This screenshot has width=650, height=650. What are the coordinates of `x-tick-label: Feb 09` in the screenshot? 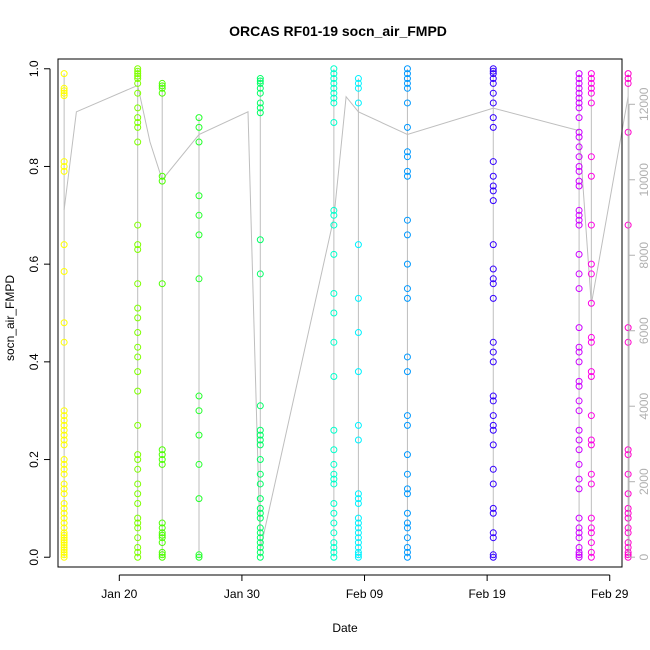 It's located at (365, 594).